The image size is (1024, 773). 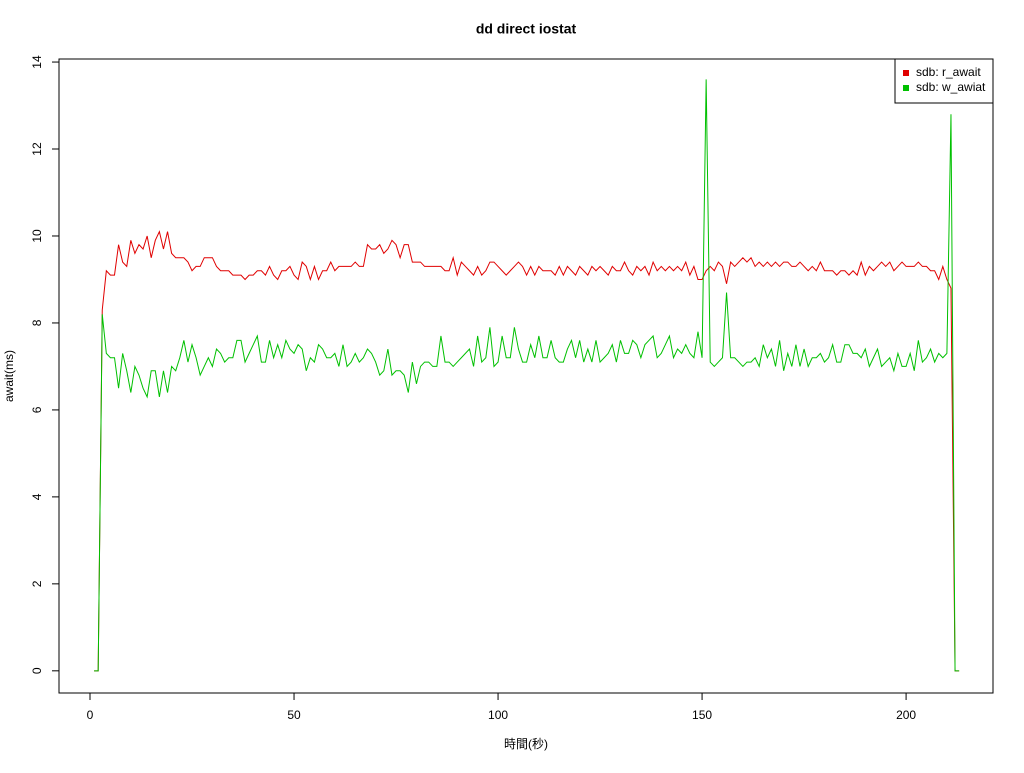 I want to click on x-tick-label: 50, so click(x=294, y=715).